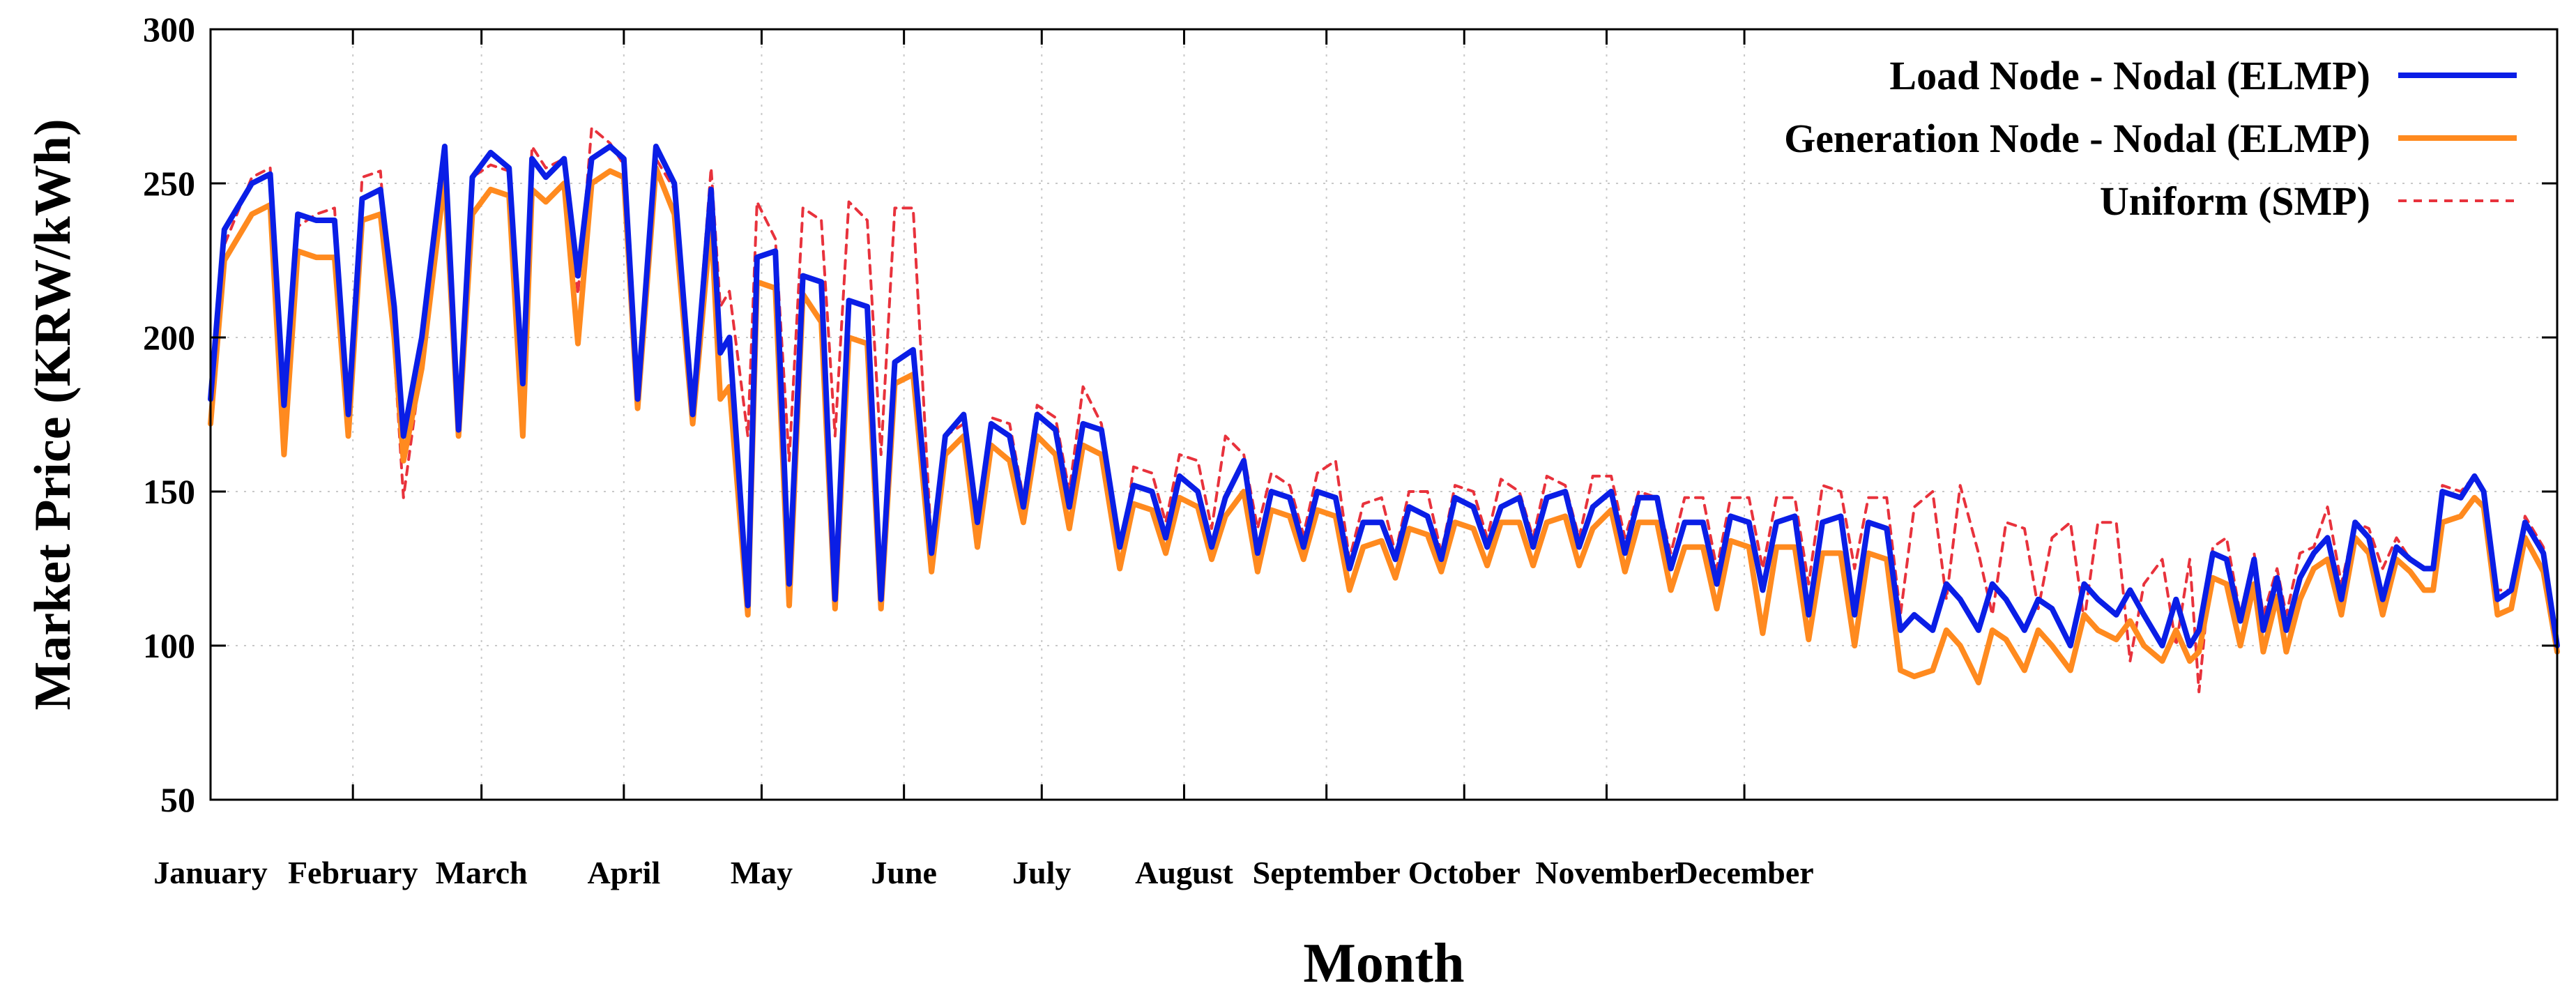 This screenshot has height=1004, width=2576. Describe the element at coordinates (169, 645) in the screenshot. I see `y-tick-label: 100` at that location.